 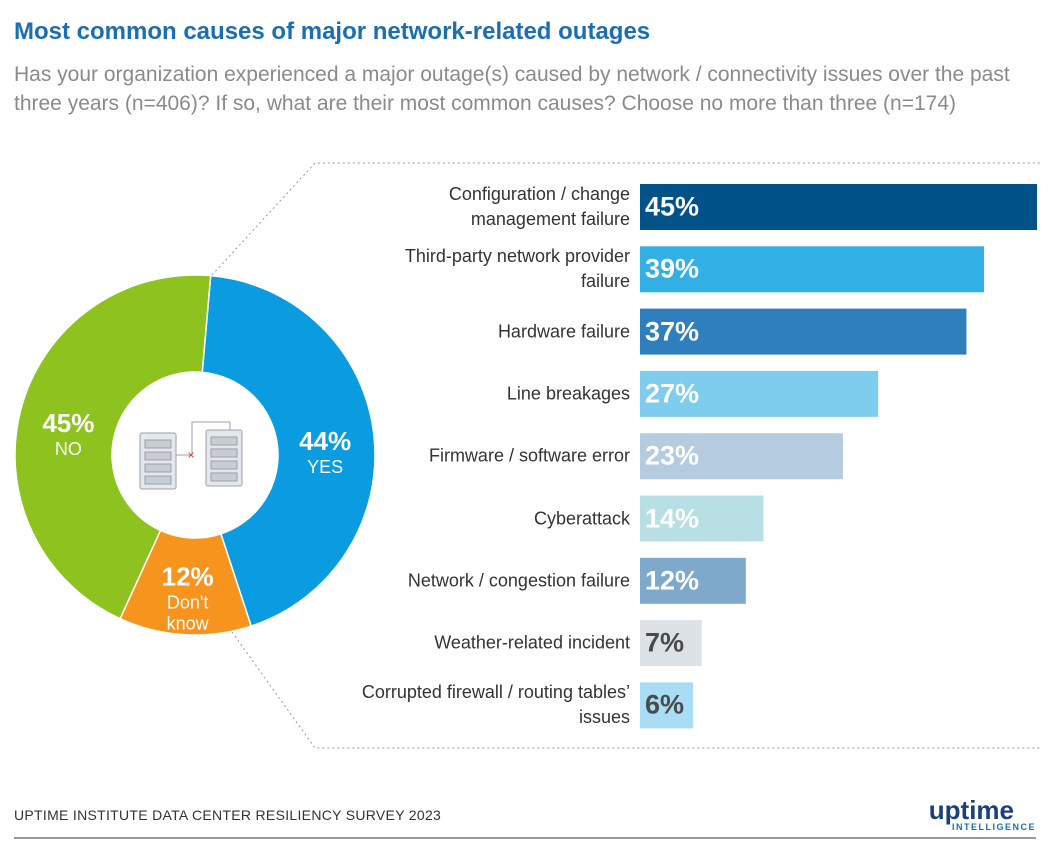 What do you see at coordinates (971, 810) in the screenshot?
I see `logo: uptime` at bounding box center [971, 810].